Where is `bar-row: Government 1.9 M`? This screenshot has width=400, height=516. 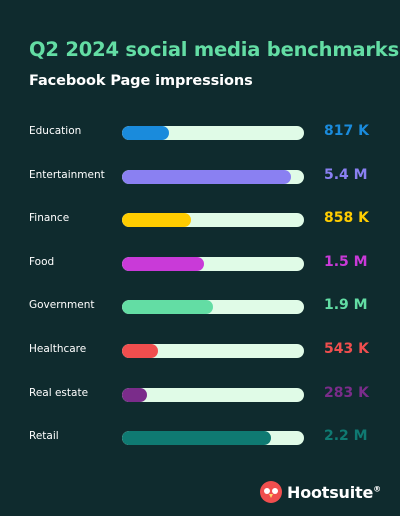
bar-row: Government 1.9 M is located at coordinates (200, 307).